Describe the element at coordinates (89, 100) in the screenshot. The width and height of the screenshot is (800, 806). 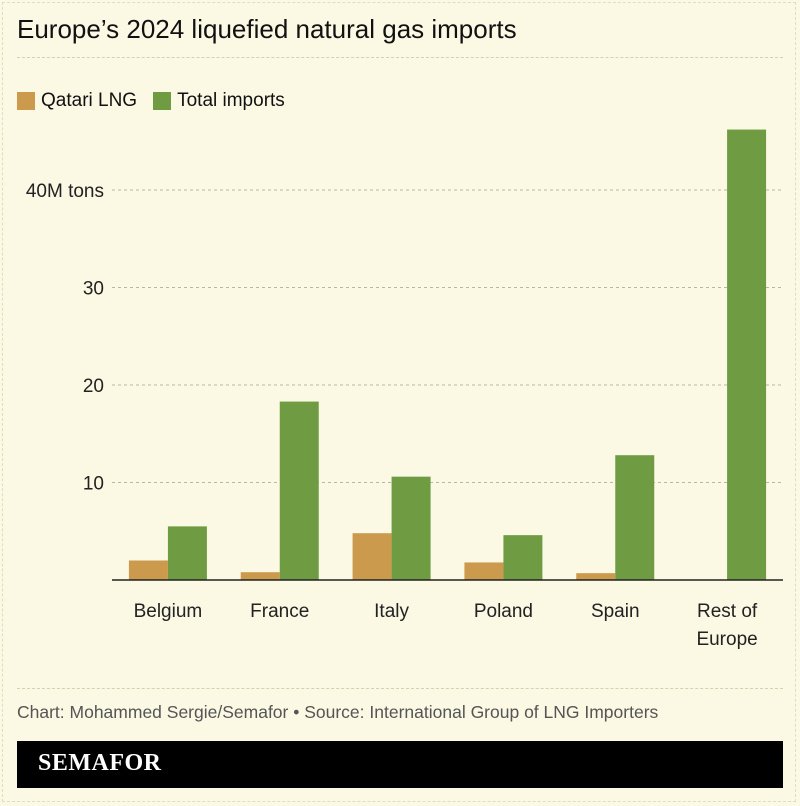
I see `legend-label-qatari: Qatari LNG` at that location.